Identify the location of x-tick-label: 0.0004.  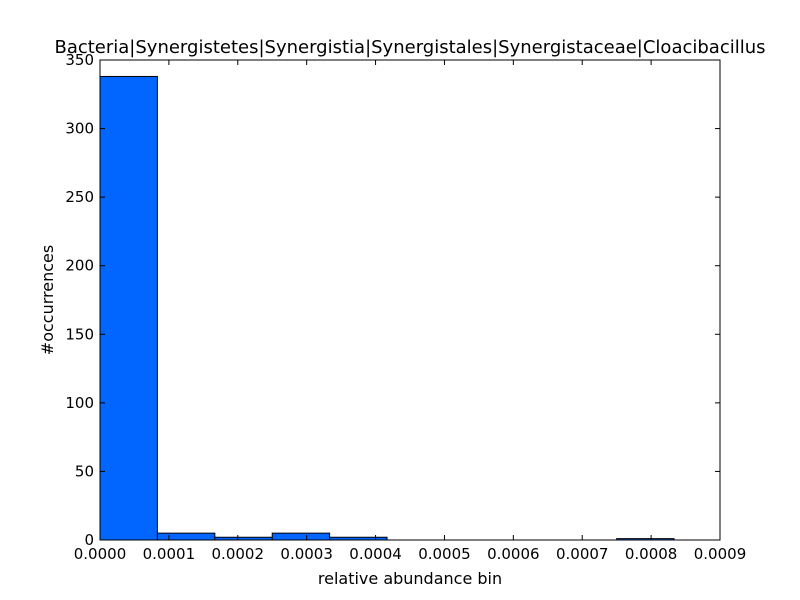
(375, 554).